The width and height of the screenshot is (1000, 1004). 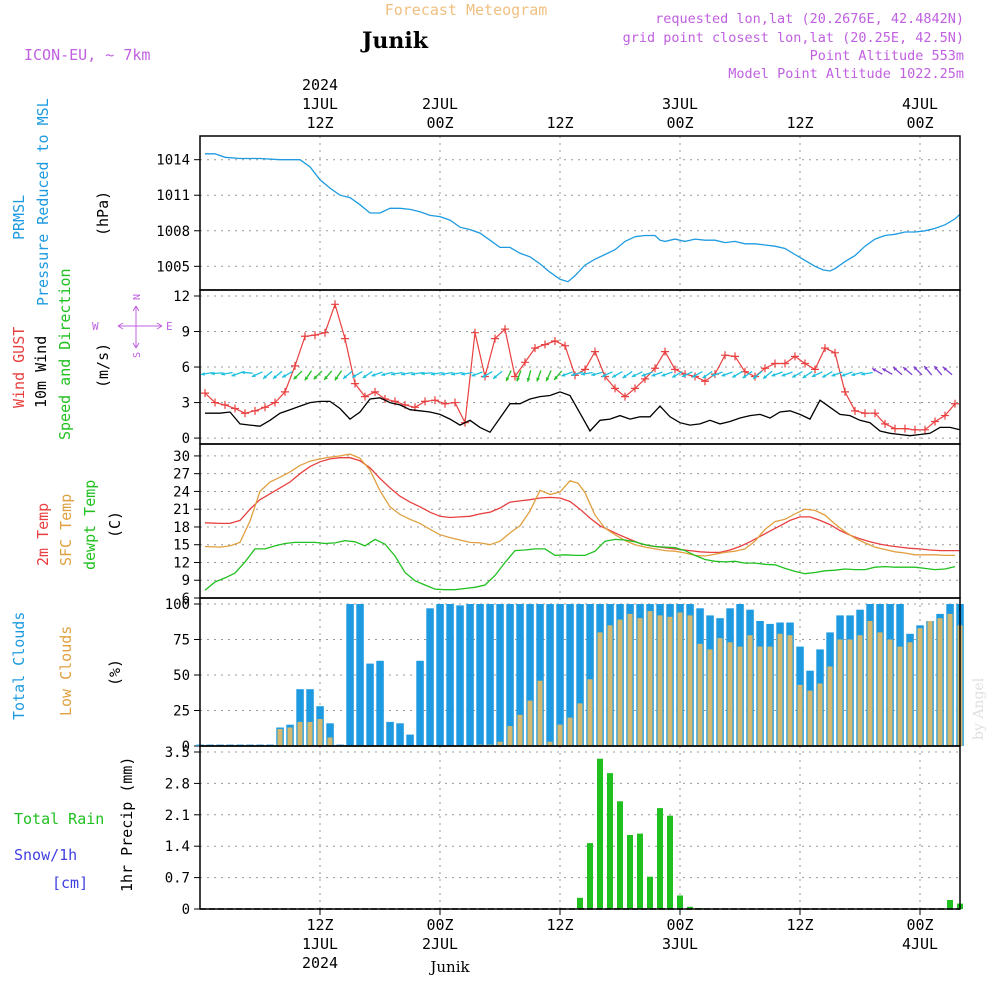 I want to click on time-bottom-label-0-1: 1JUL, so click(x=320, y=944).